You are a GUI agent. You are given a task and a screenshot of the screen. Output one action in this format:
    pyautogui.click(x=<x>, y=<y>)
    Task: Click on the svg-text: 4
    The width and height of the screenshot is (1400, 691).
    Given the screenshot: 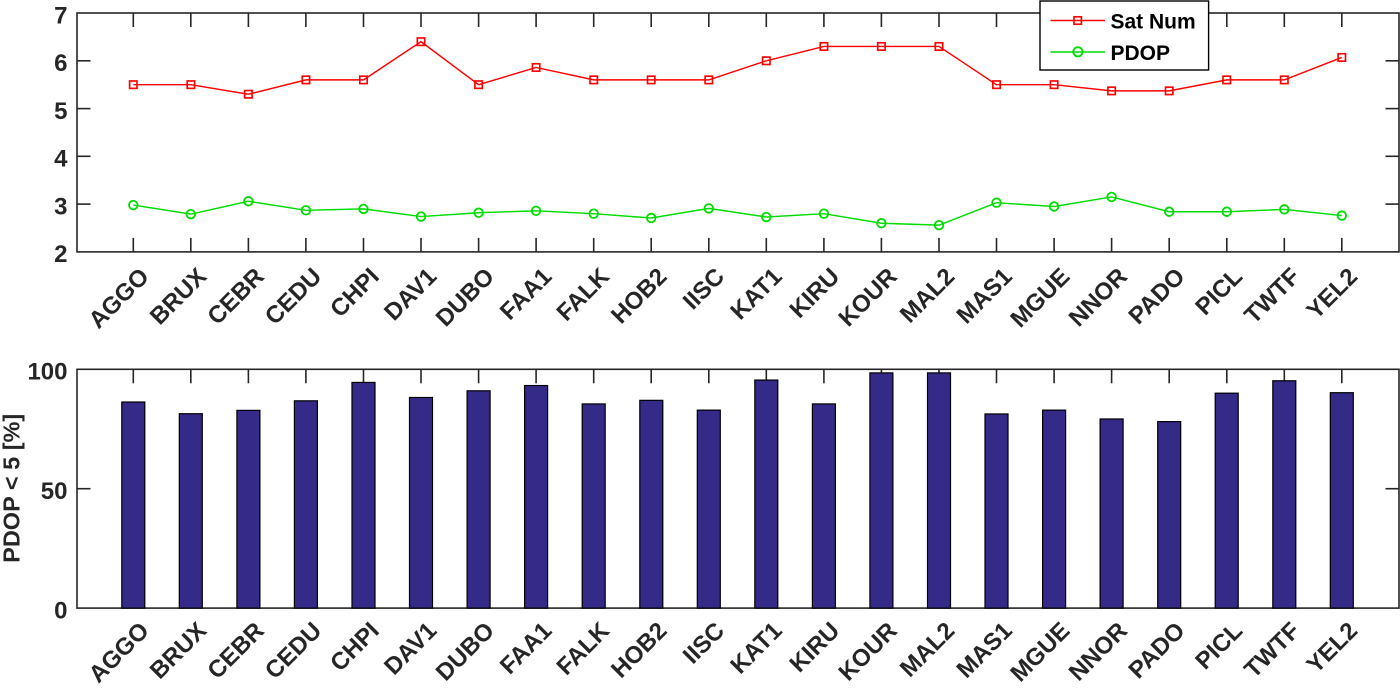 What is the action you would take?
    pyautogui.click(x=61, y=159)
    